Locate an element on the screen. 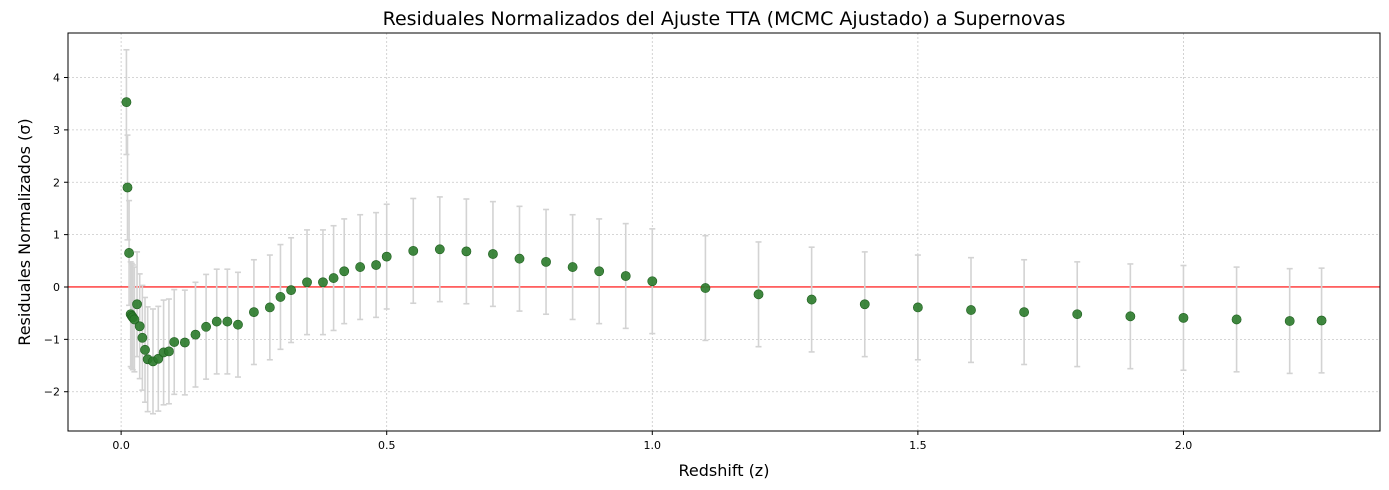 The height and width of the screenshot is (490, 1389). x-tick-label: 1.5 is located at coordinates (918, 445).